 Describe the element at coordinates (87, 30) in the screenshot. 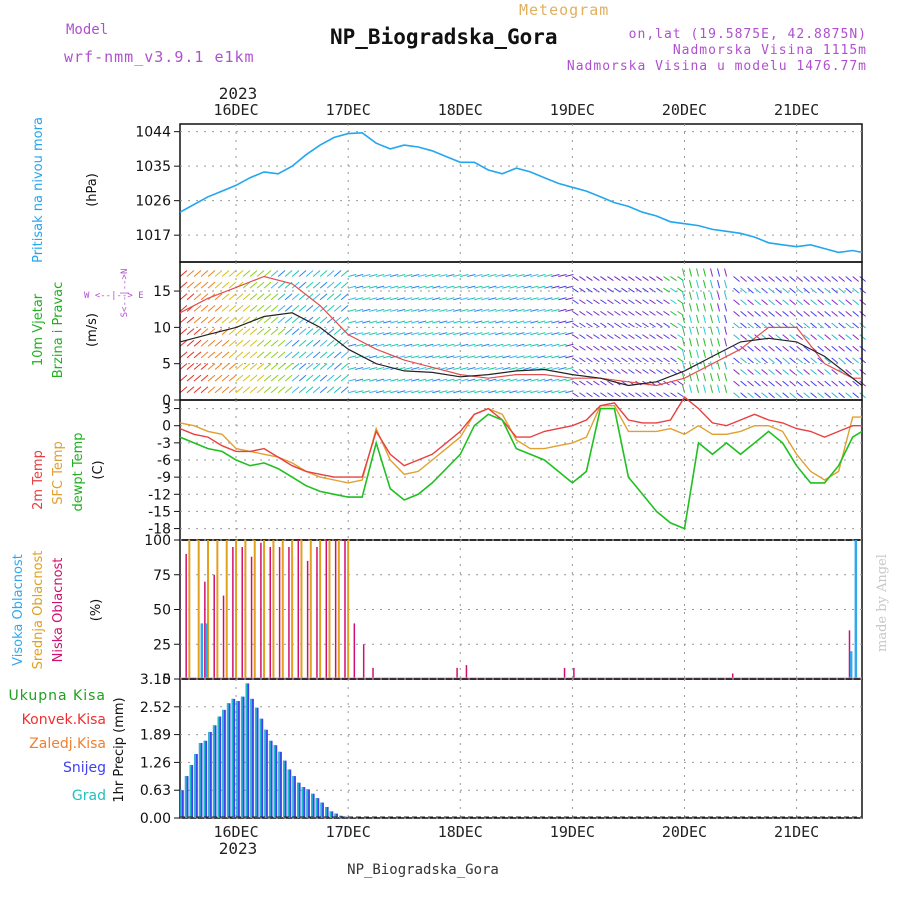

I see `model-label: Model` at that location.